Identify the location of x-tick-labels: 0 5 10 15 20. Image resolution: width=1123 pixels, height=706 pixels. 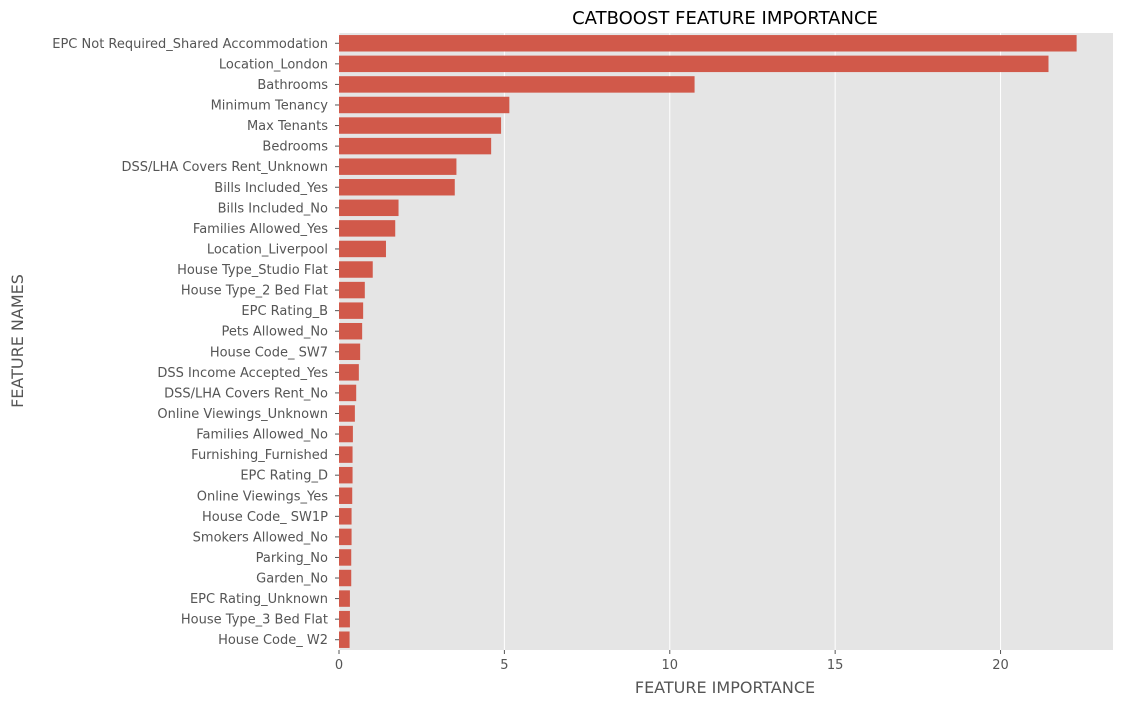
(672, 661).